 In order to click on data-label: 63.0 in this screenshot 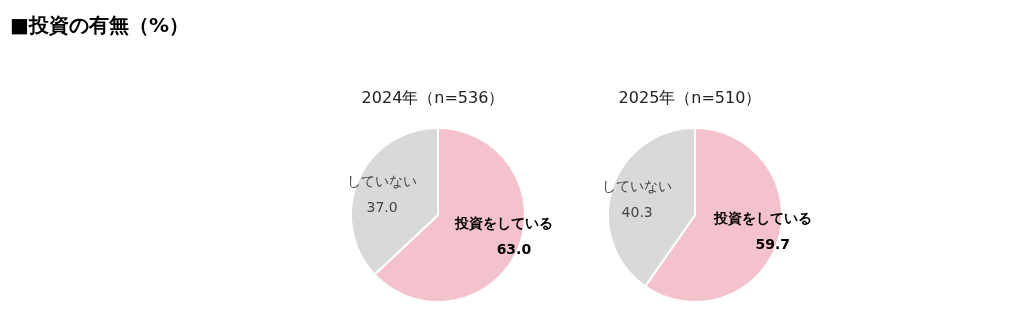, I will do `click(514, 248)`.